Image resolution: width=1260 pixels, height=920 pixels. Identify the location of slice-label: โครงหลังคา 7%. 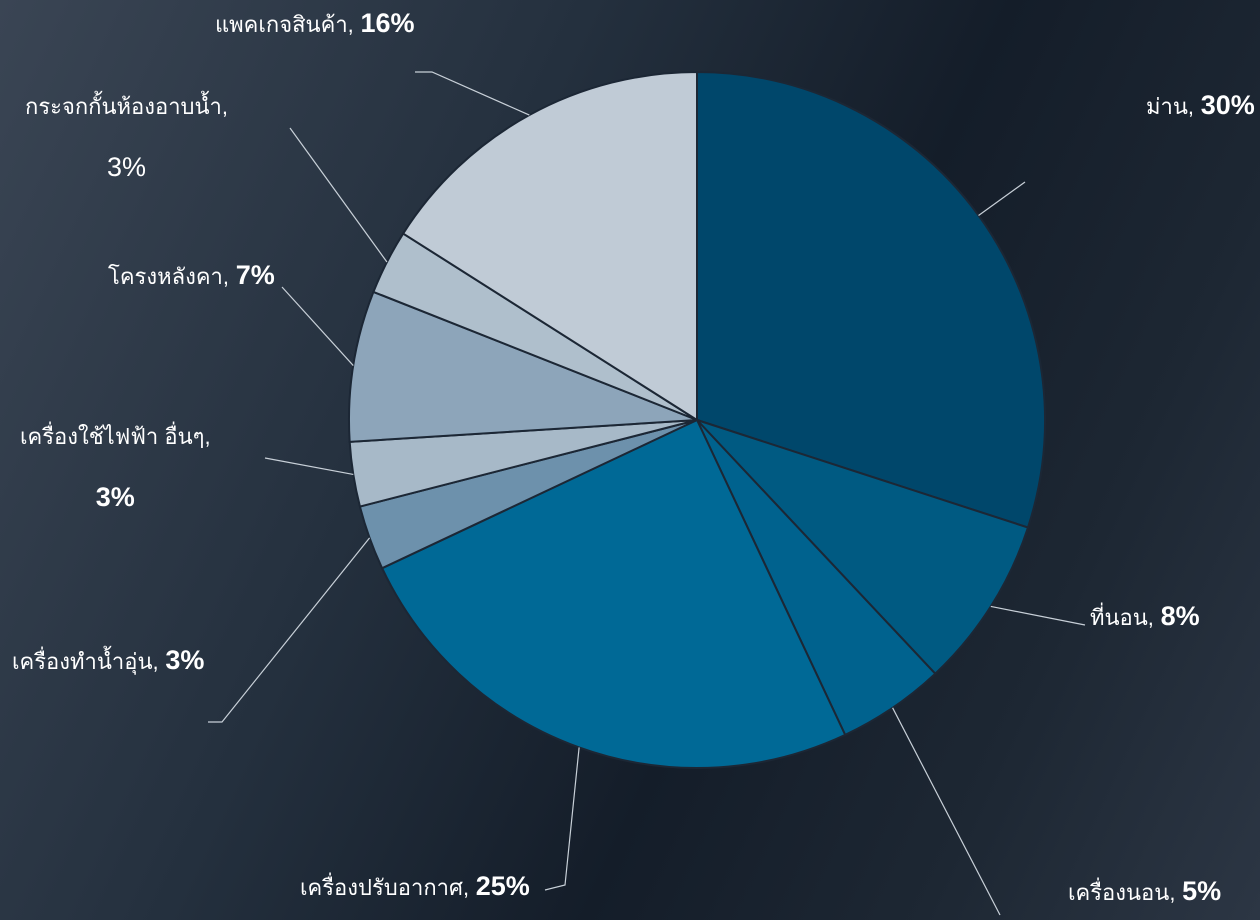
(191, 275).